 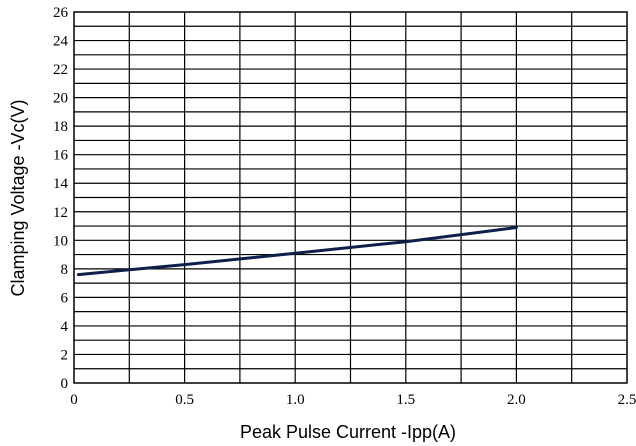 What do you see at coordinates (61, 156) in the screenshot?
I see `y-tick-label: 16` at bounding box center [61, 156].